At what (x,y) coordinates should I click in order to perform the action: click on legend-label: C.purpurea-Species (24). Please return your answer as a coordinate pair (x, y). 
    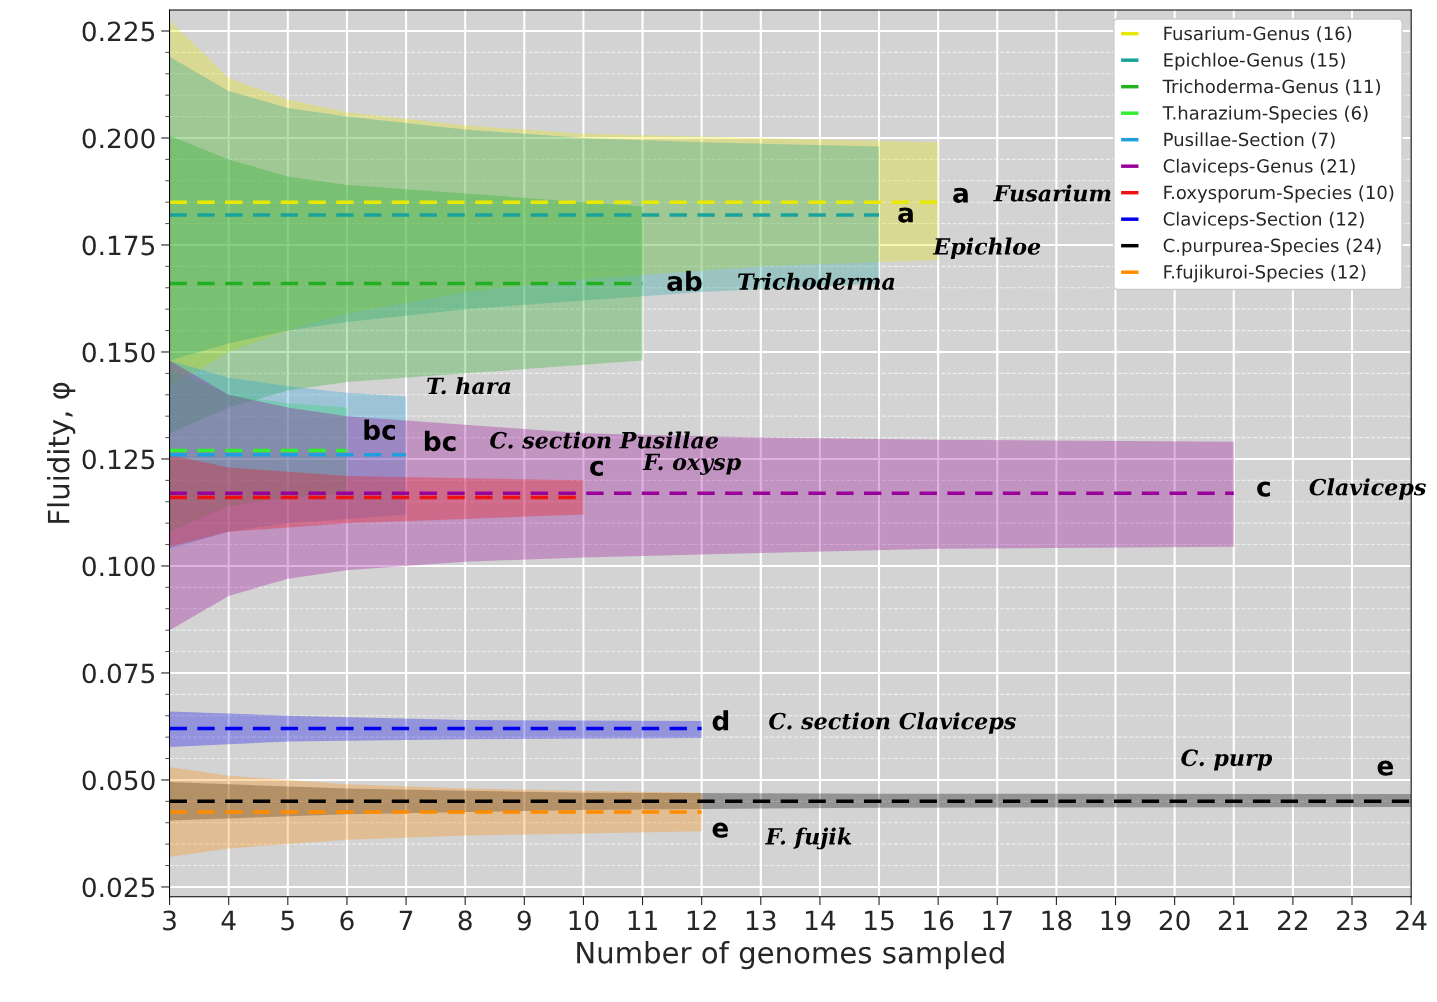
    Looking at the image, I should click on (1272, 247).